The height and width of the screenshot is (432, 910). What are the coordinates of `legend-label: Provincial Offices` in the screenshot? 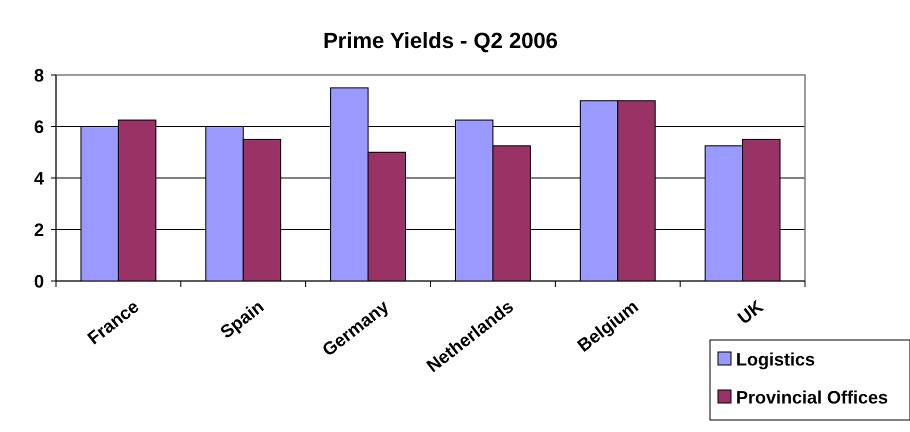 It's located at (812, 397).